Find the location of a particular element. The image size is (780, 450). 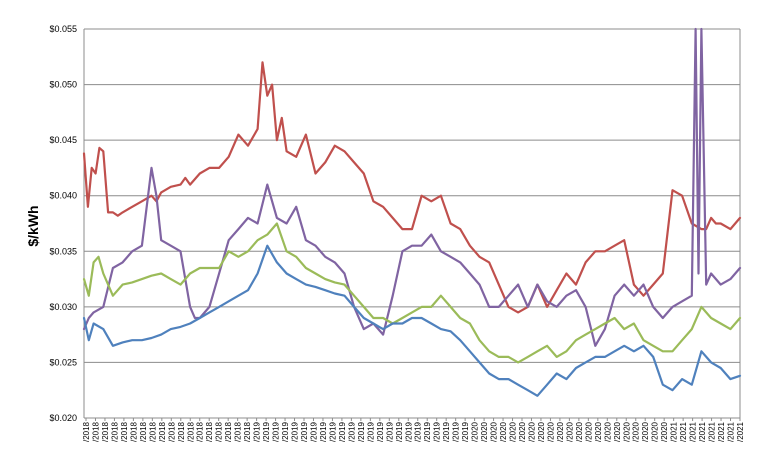

y-tick-label: $0.035 is located at coordinates (63, 251).